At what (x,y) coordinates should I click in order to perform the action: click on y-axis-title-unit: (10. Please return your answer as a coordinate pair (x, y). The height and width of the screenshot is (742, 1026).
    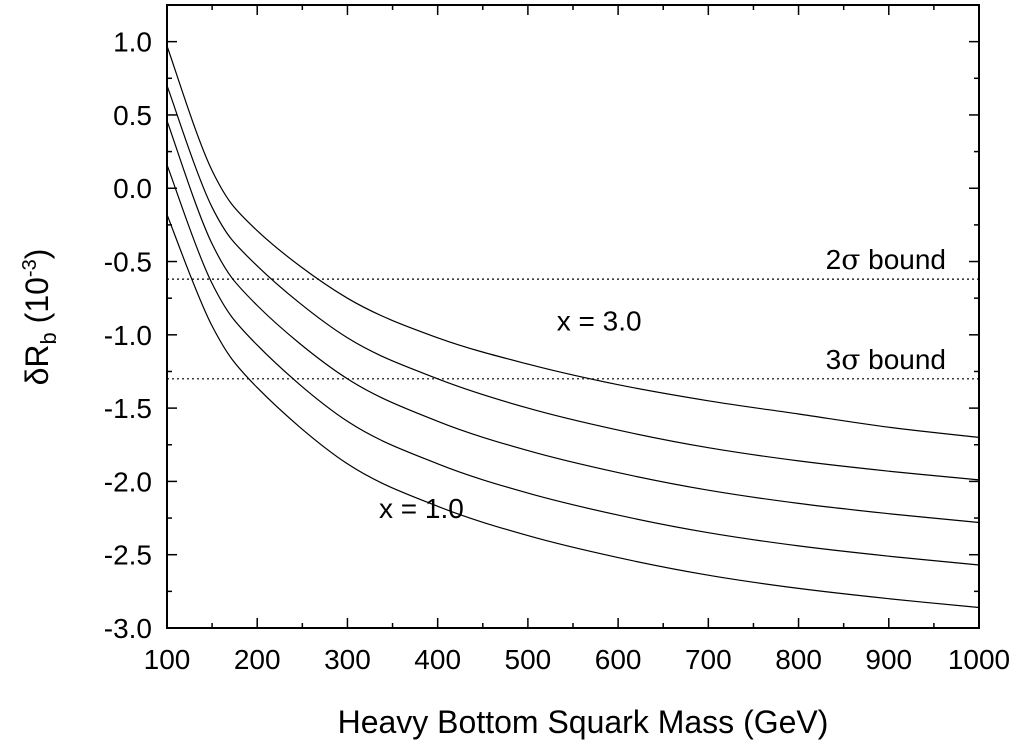
    Looking at the image, I should click on (37, 304).